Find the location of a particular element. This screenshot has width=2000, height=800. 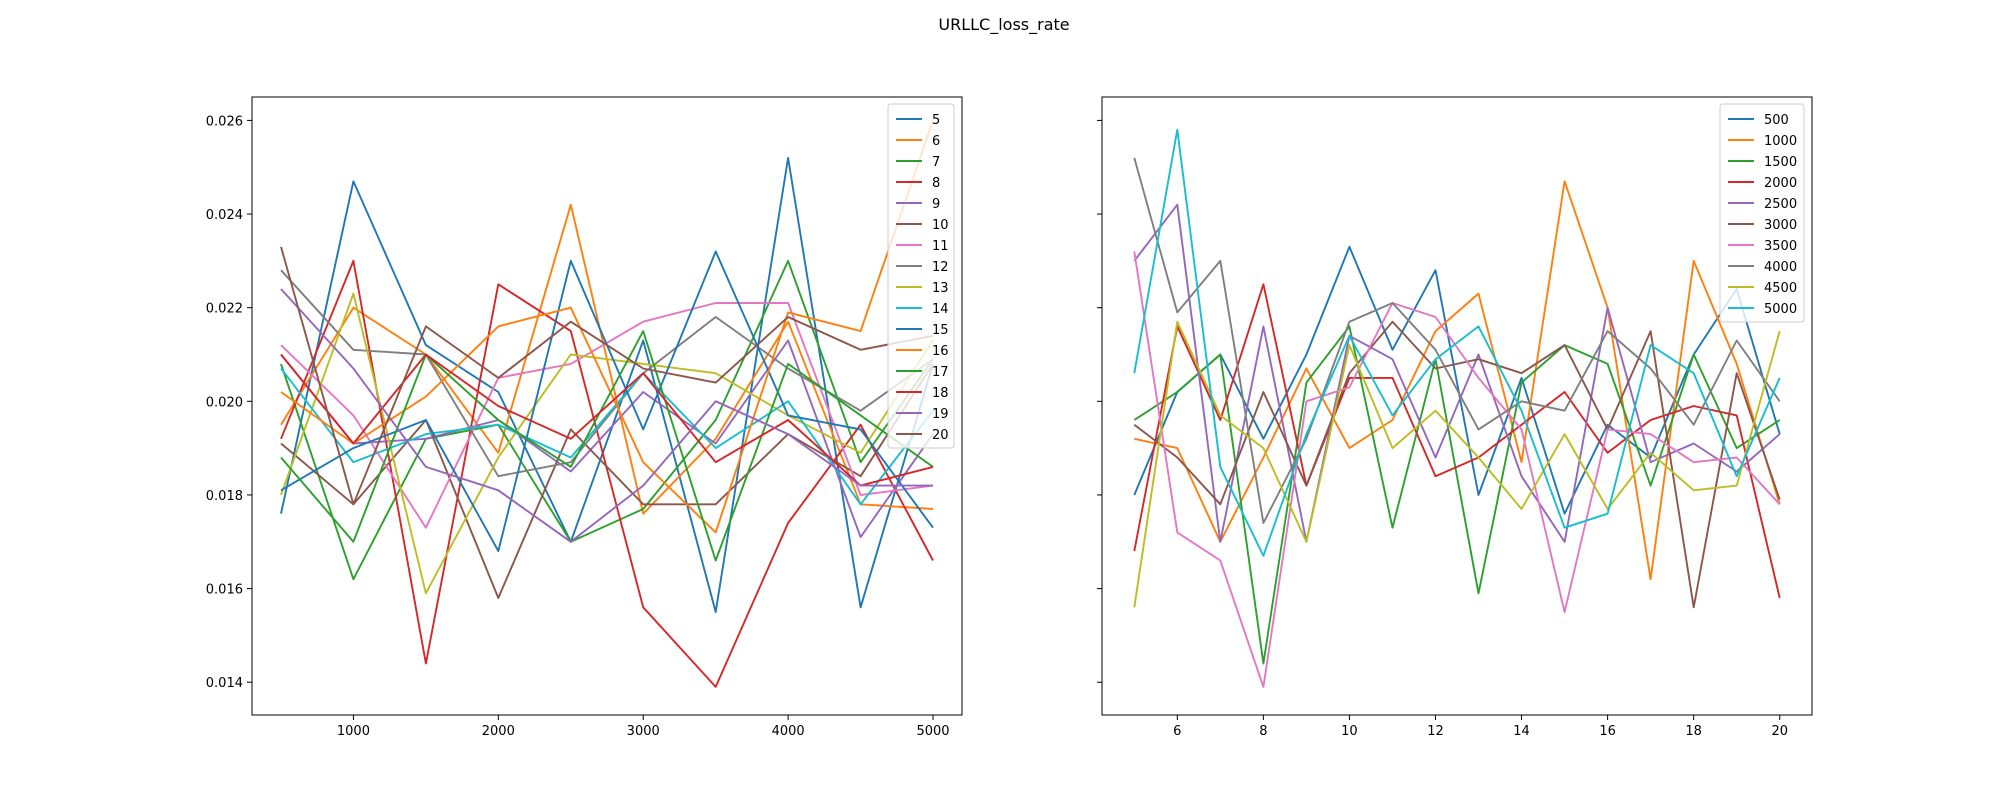

legend: 500 1000 1500 2000 2500 3000 3500 4000 4500 5000 is located at coordinates (1762, 213).